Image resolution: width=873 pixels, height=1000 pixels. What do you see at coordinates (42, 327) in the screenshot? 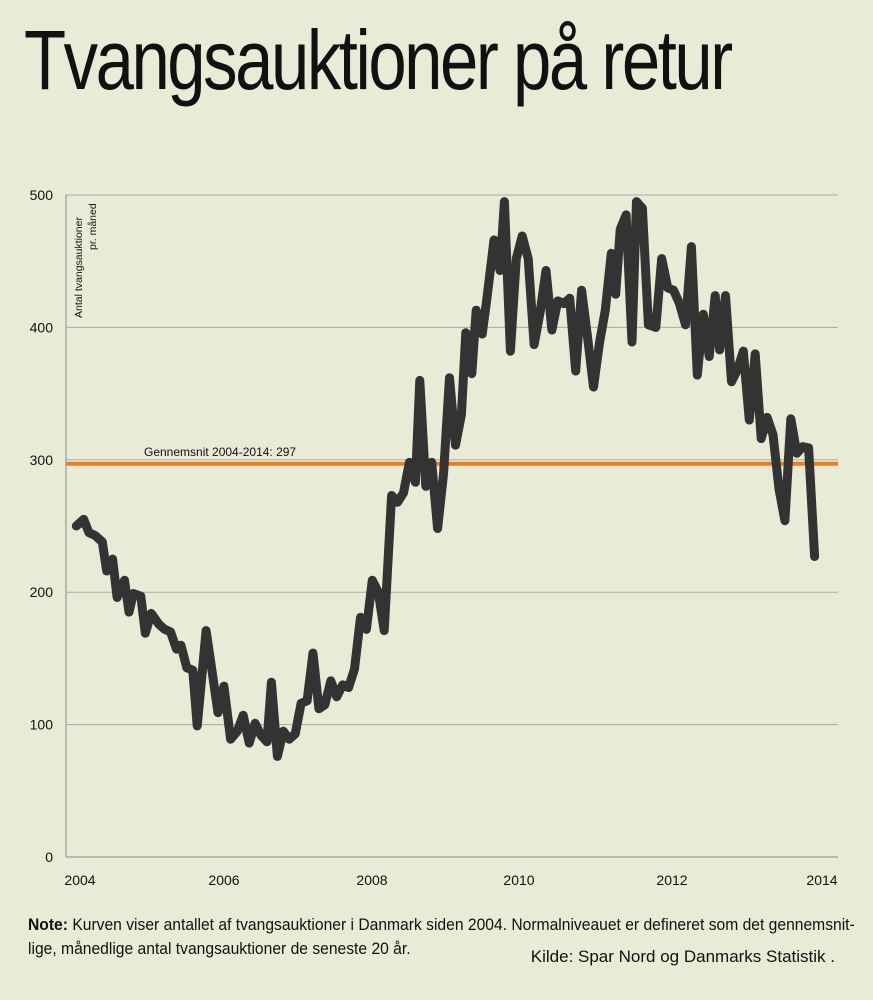
I see `y-tick-label: 400` at bounding box center [42, 327].